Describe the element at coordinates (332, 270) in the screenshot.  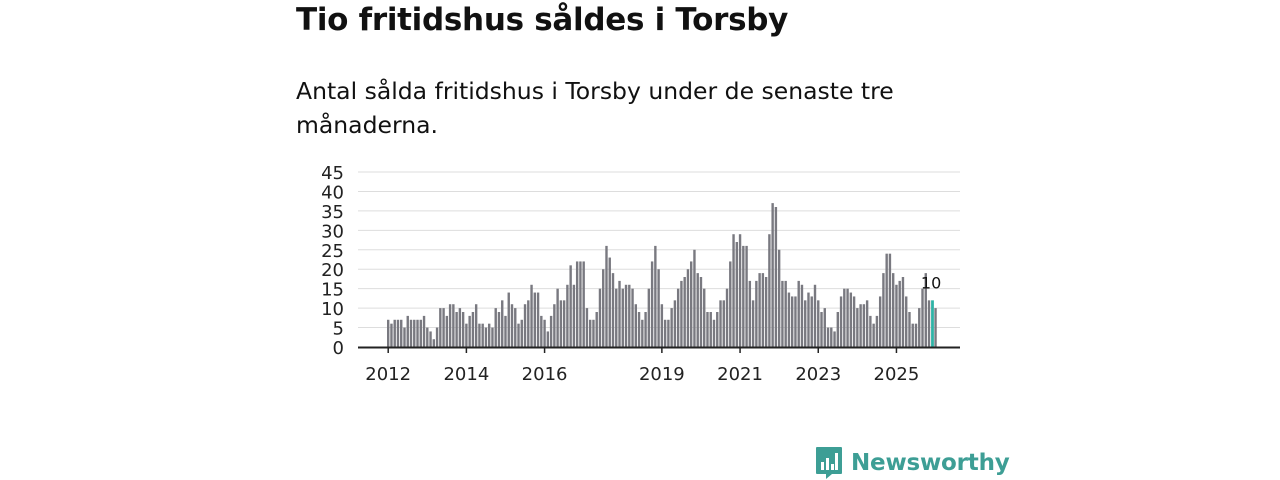
I see `y-tick-label: 20` at that location.